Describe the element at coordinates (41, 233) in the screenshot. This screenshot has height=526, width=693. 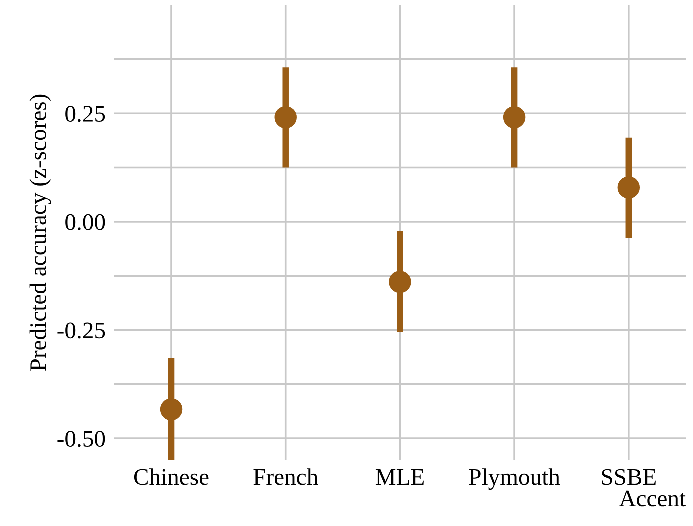
I see `y-axis-title: Predicted accuracy (z-scores)` at that location.